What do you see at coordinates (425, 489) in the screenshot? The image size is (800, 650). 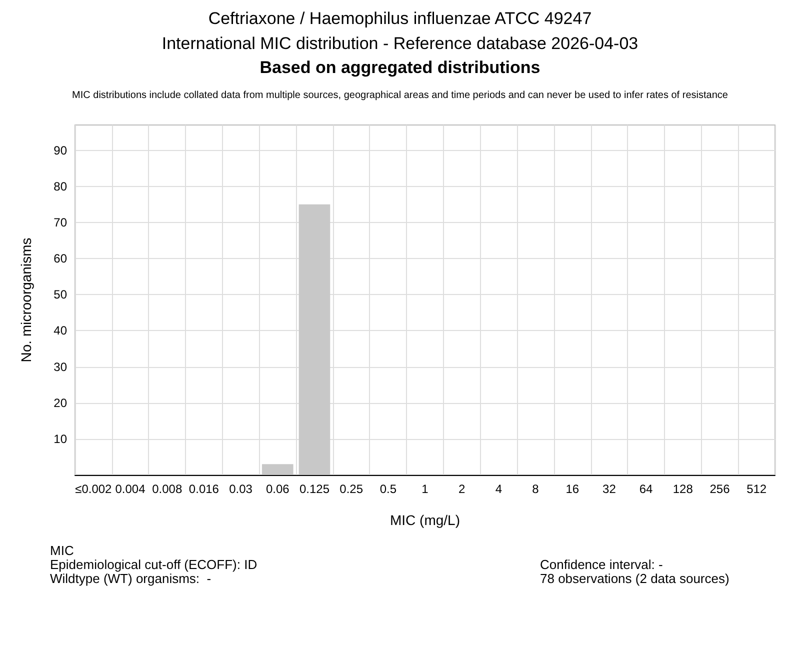 I see `x-tick-label: 1` at bounding box center [425, 489].